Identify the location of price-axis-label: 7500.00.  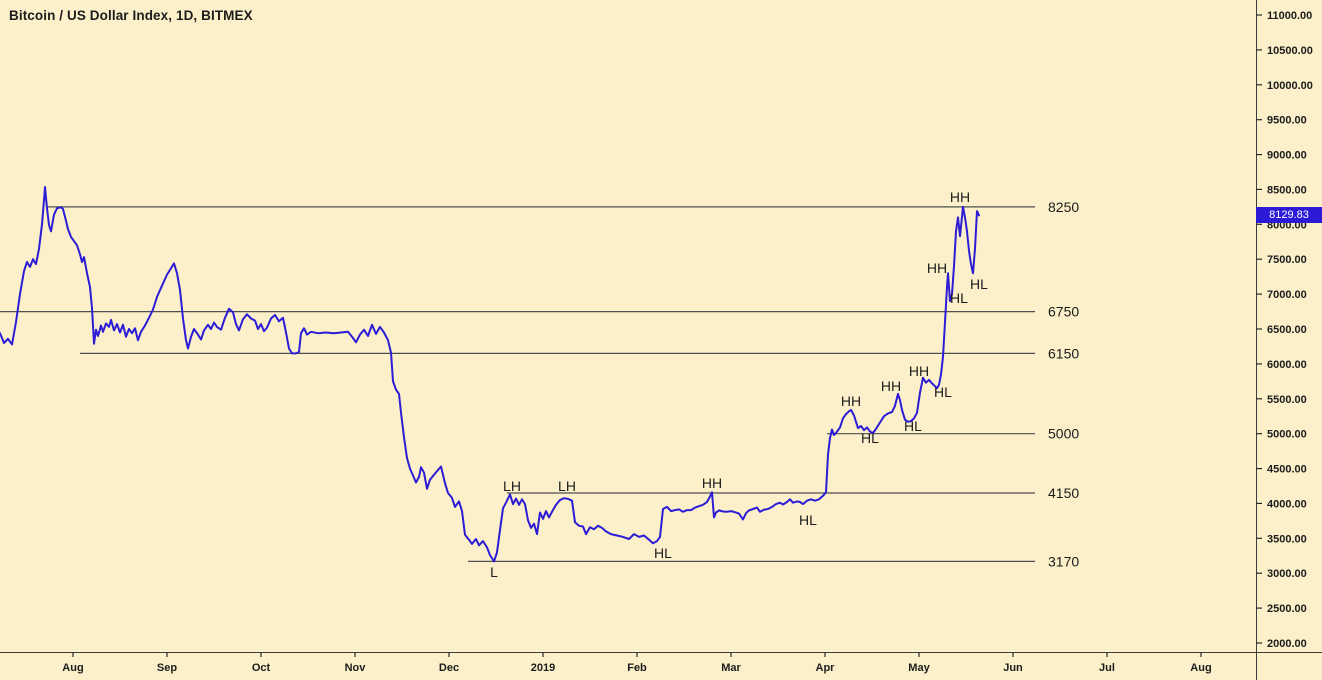
(1287, 260).